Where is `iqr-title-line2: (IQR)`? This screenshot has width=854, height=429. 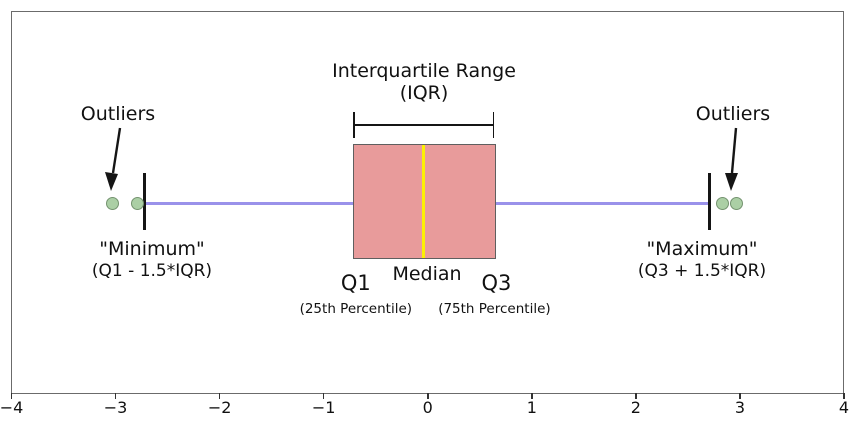 iqr-title-line2: (IQR) is located at coordinates (424, 93).